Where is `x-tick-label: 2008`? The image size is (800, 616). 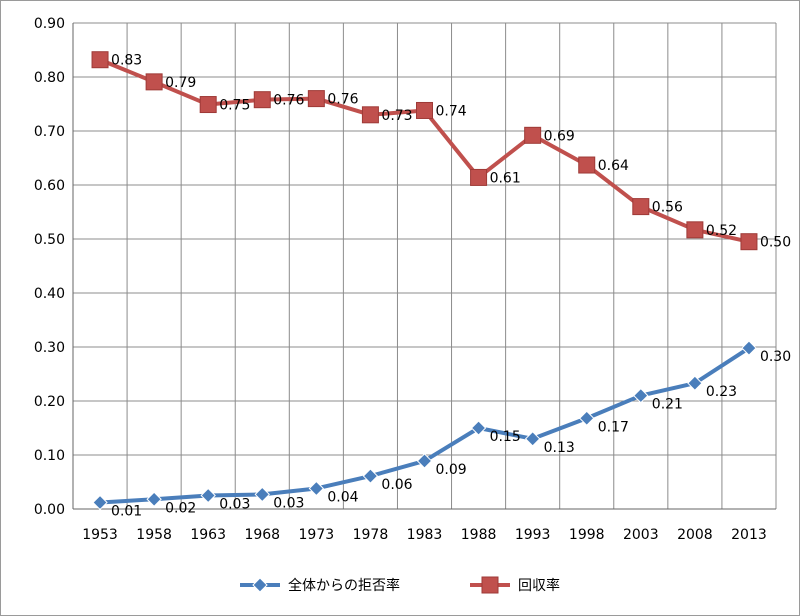 x-tick-label: 2008 is located at coordinates (695, 535).